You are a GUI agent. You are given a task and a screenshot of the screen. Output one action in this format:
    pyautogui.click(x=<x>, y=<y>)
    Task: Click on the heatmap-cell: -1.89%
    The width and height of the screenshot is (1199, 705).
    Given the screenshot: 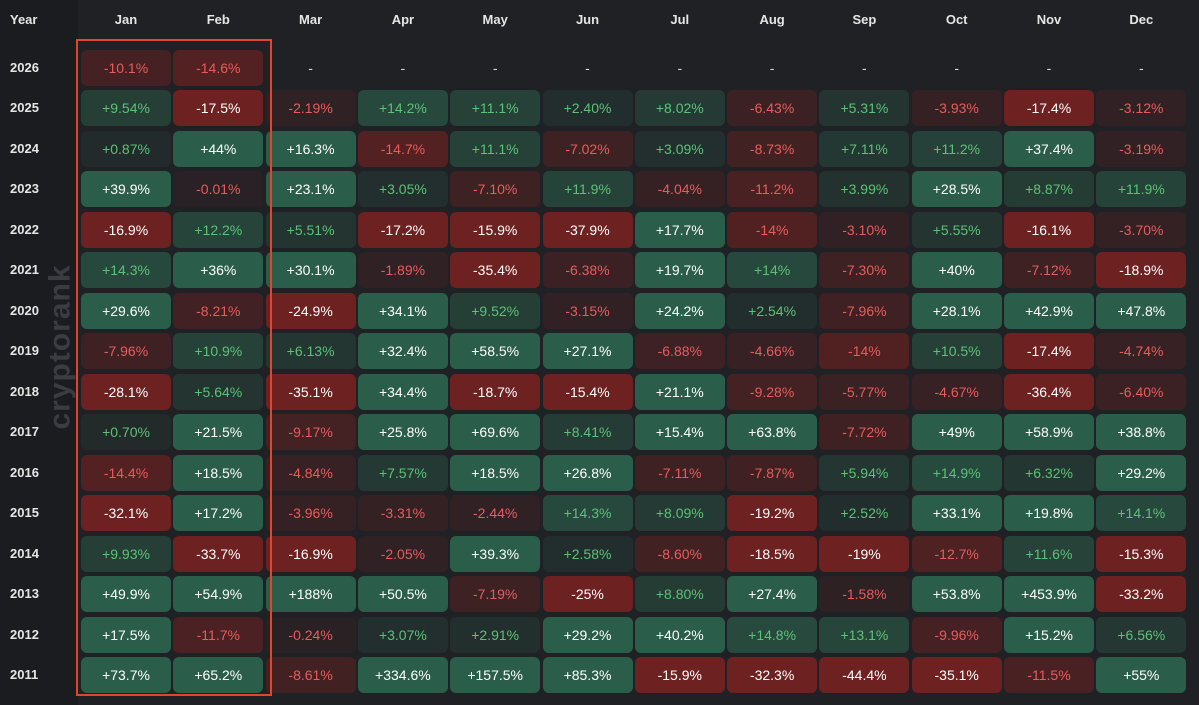 What is the action you would take?
    pyautogui.click(x=402, y=270)
    